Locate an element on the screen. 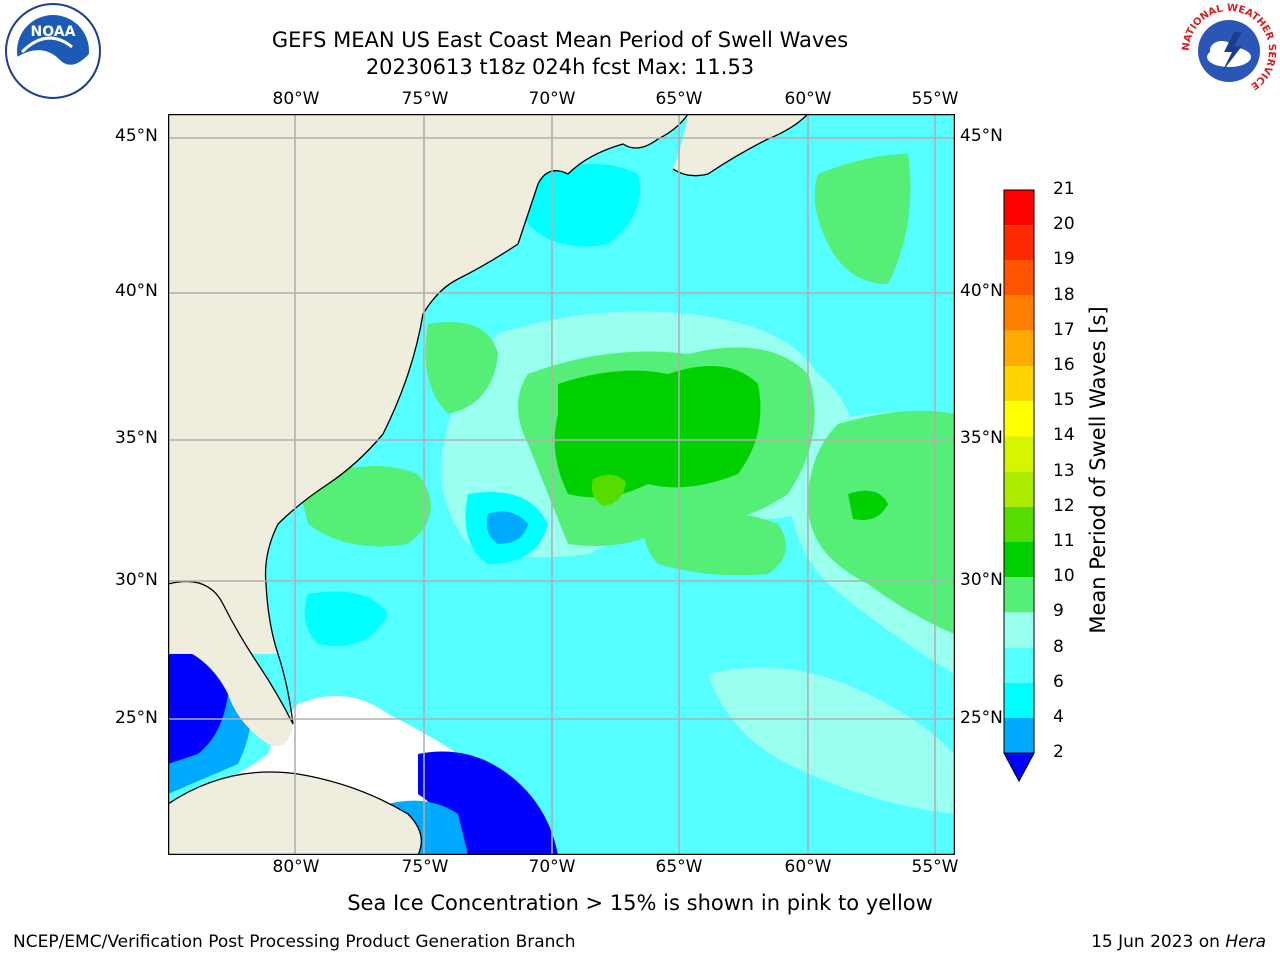 The width and height of the screenshot is (1280, 960). footer-date-text: 15 Jun 2023 on is located at coordinates (1158, 942).